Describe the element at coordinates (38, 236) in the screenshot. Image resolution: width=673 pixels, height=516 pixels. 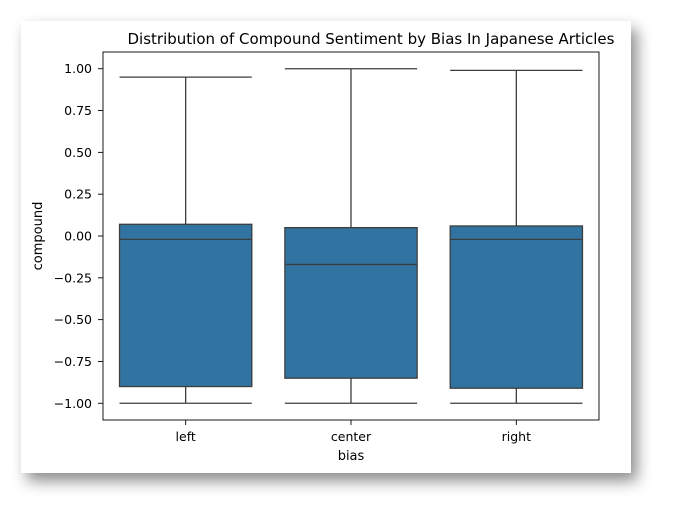
I see `y-axis-label: compound` at that location.